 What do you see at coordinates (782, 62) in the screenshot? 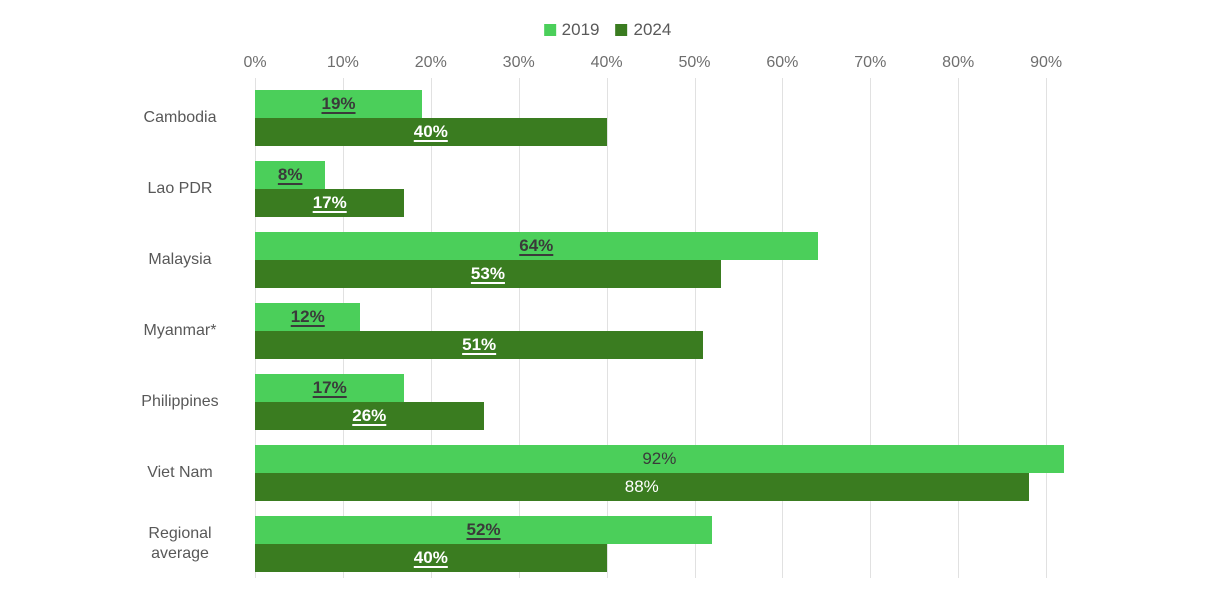
I see `x-tick-60: 60%` at bounding box center [782, 62].